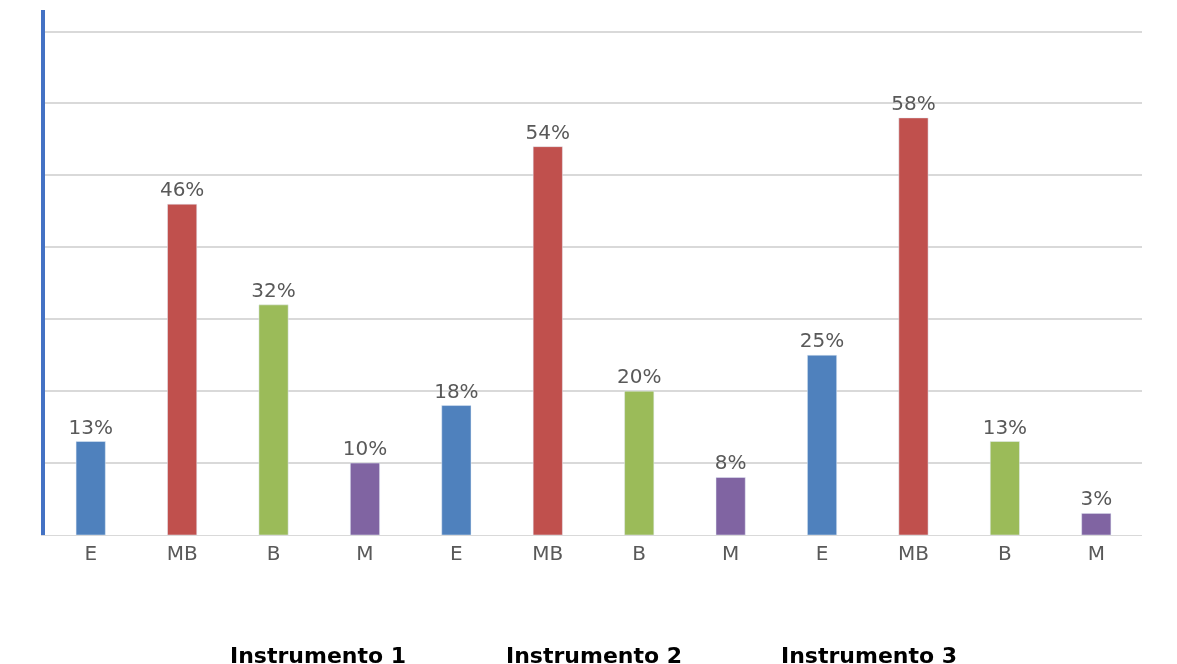  I want to click on data-label: 10%, so click(365, 448).